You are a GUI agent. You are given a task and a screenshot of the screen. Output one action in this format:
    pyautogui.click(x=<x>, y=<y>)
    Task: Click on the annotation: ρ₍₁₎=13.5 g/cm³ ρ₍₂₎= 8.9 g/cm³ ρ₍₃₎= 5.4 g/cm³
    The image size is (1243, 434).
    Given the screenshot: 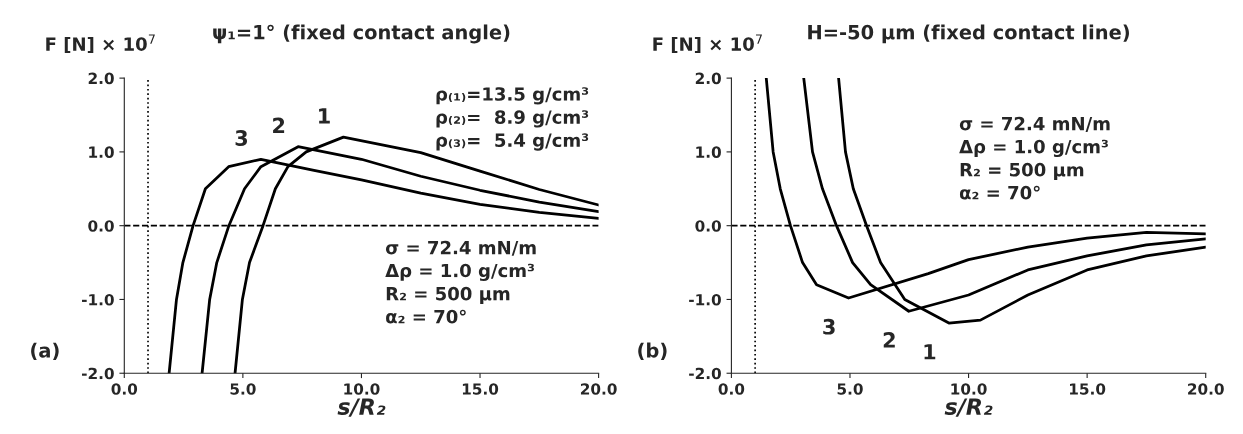 What is the action you would take?
    pyautogui.click(x=512, y=119)
    